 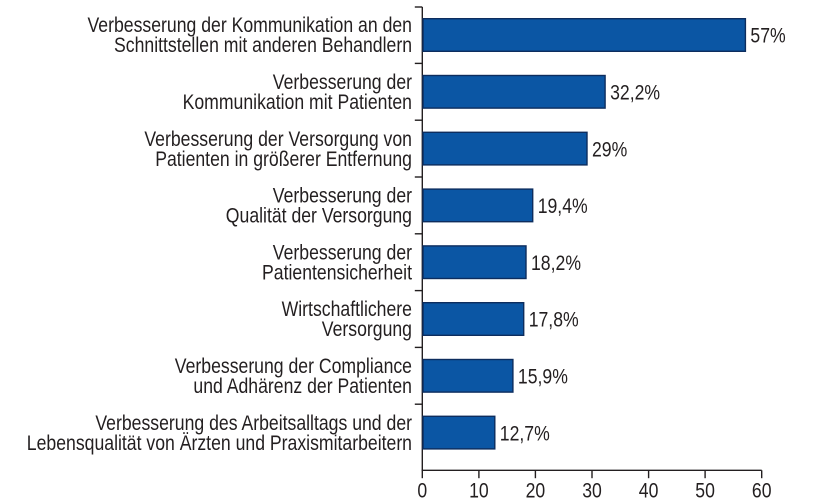 What do you see at coordinates (319, 216) in the screenshot?
I see `svg-text: Qualität der Versorgung` at bounding box center [319, 216].